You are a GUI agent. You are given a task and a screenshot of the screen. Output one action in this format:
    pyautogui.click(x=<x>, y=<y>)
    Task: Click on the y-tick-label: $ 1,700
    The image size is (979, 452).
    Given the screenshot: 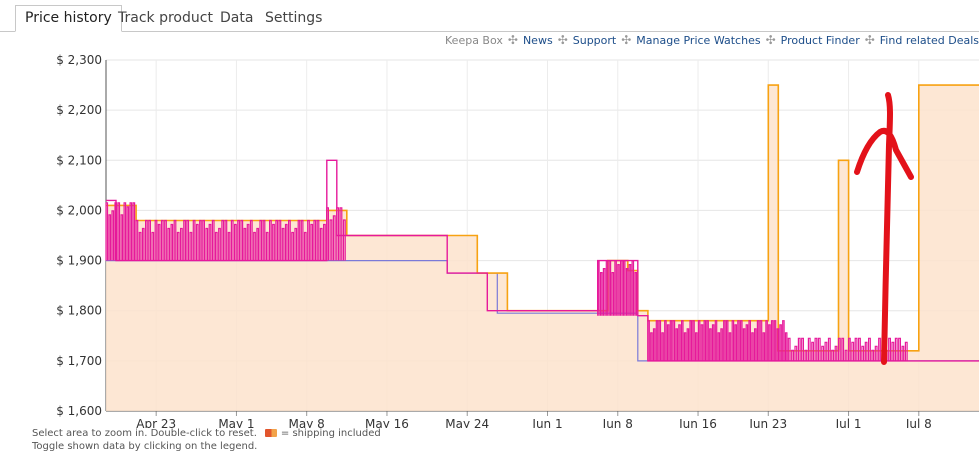 What is the action you would take?
    pyautogui.click(x=79, y=361)
    